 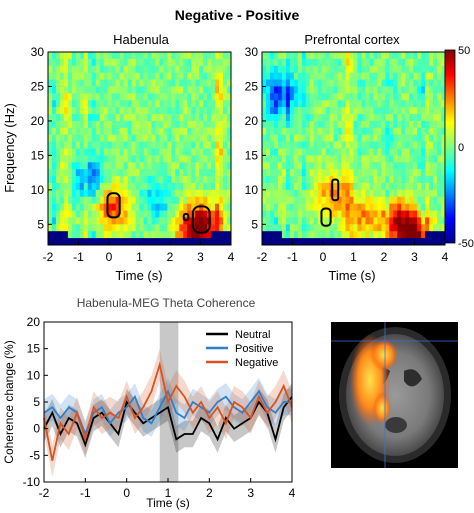 What do you see at coordinates (335, 190) in the screenshot?
I see `significant-cluster-outline` at bounding box center [335, 190].